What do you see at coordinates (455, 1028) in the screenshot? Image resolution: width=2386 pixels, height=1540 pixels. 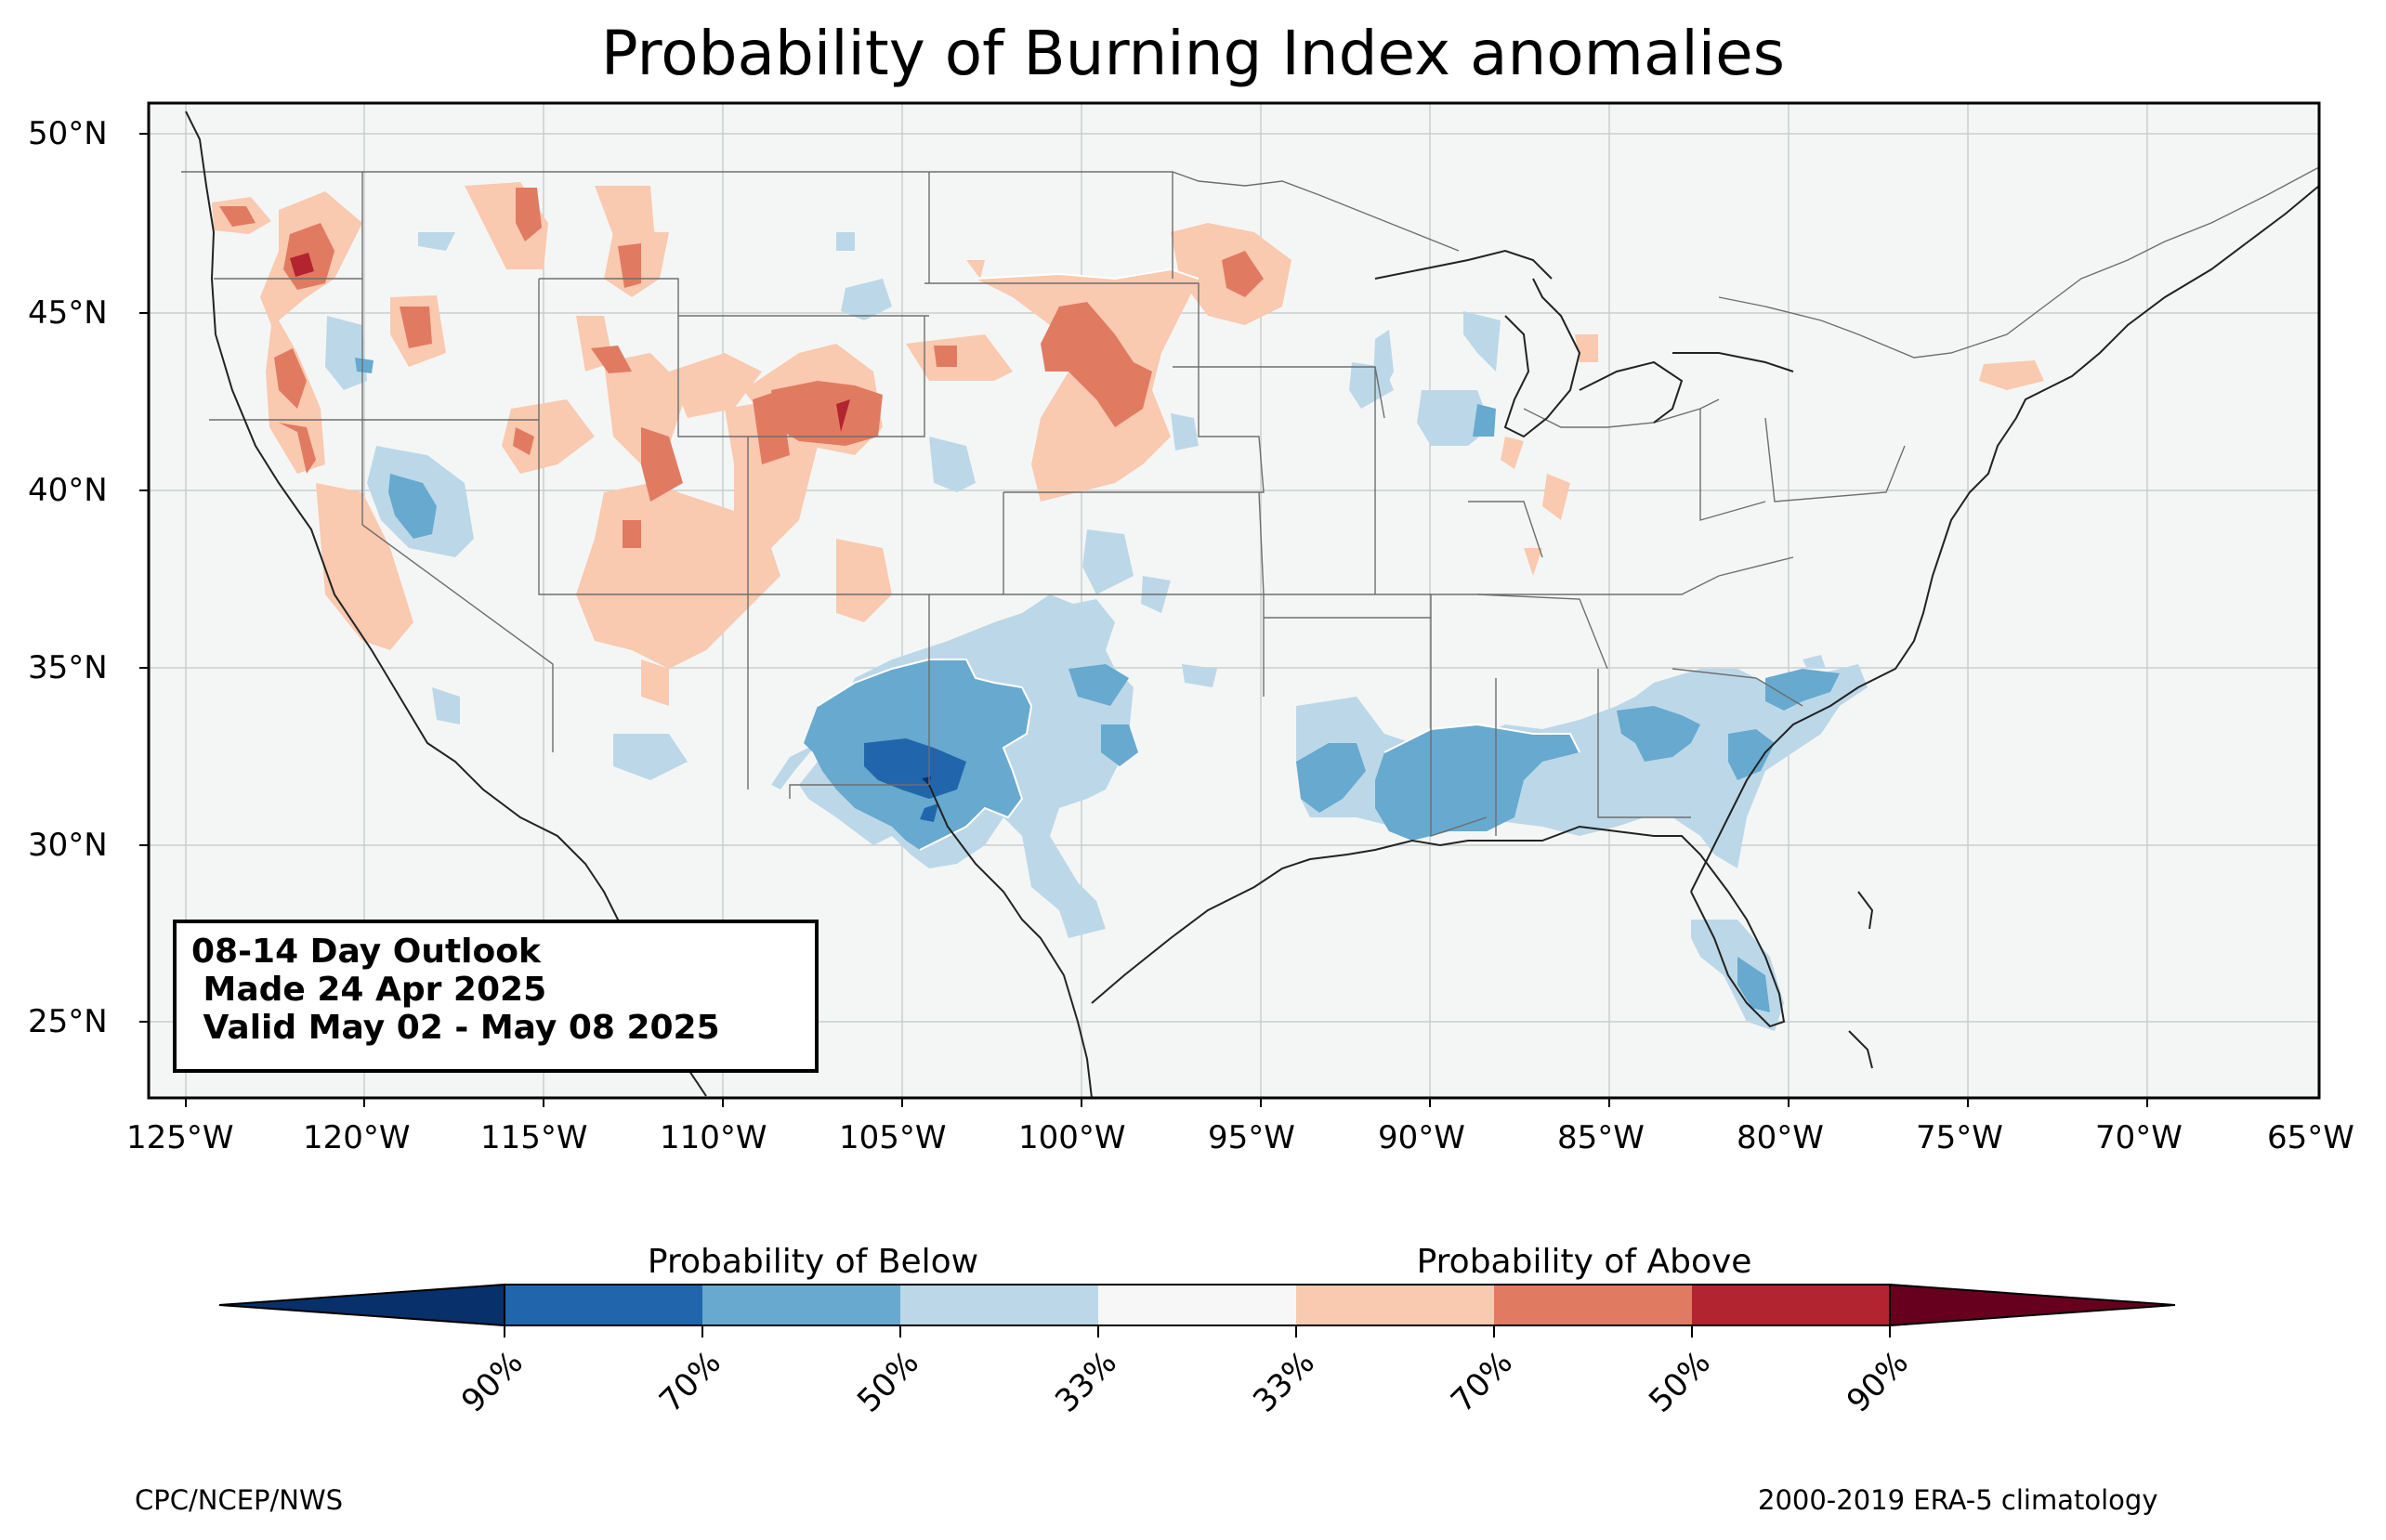 I see `valid-dates: Valid May 02 - May 08 2025` at bounding box center [455, 1028].